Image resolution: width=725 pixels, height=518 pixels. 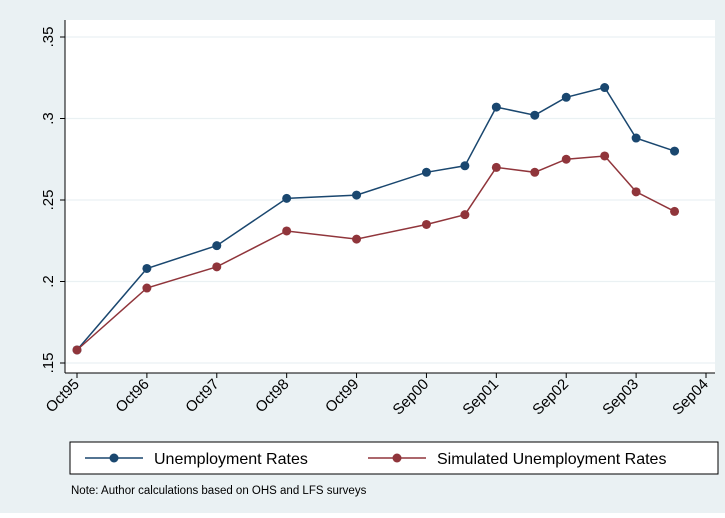 What do you see at coordinates (397, 458) in the screenshot?
I see `legend-marker-simulated` at bounding box center [397, 458].